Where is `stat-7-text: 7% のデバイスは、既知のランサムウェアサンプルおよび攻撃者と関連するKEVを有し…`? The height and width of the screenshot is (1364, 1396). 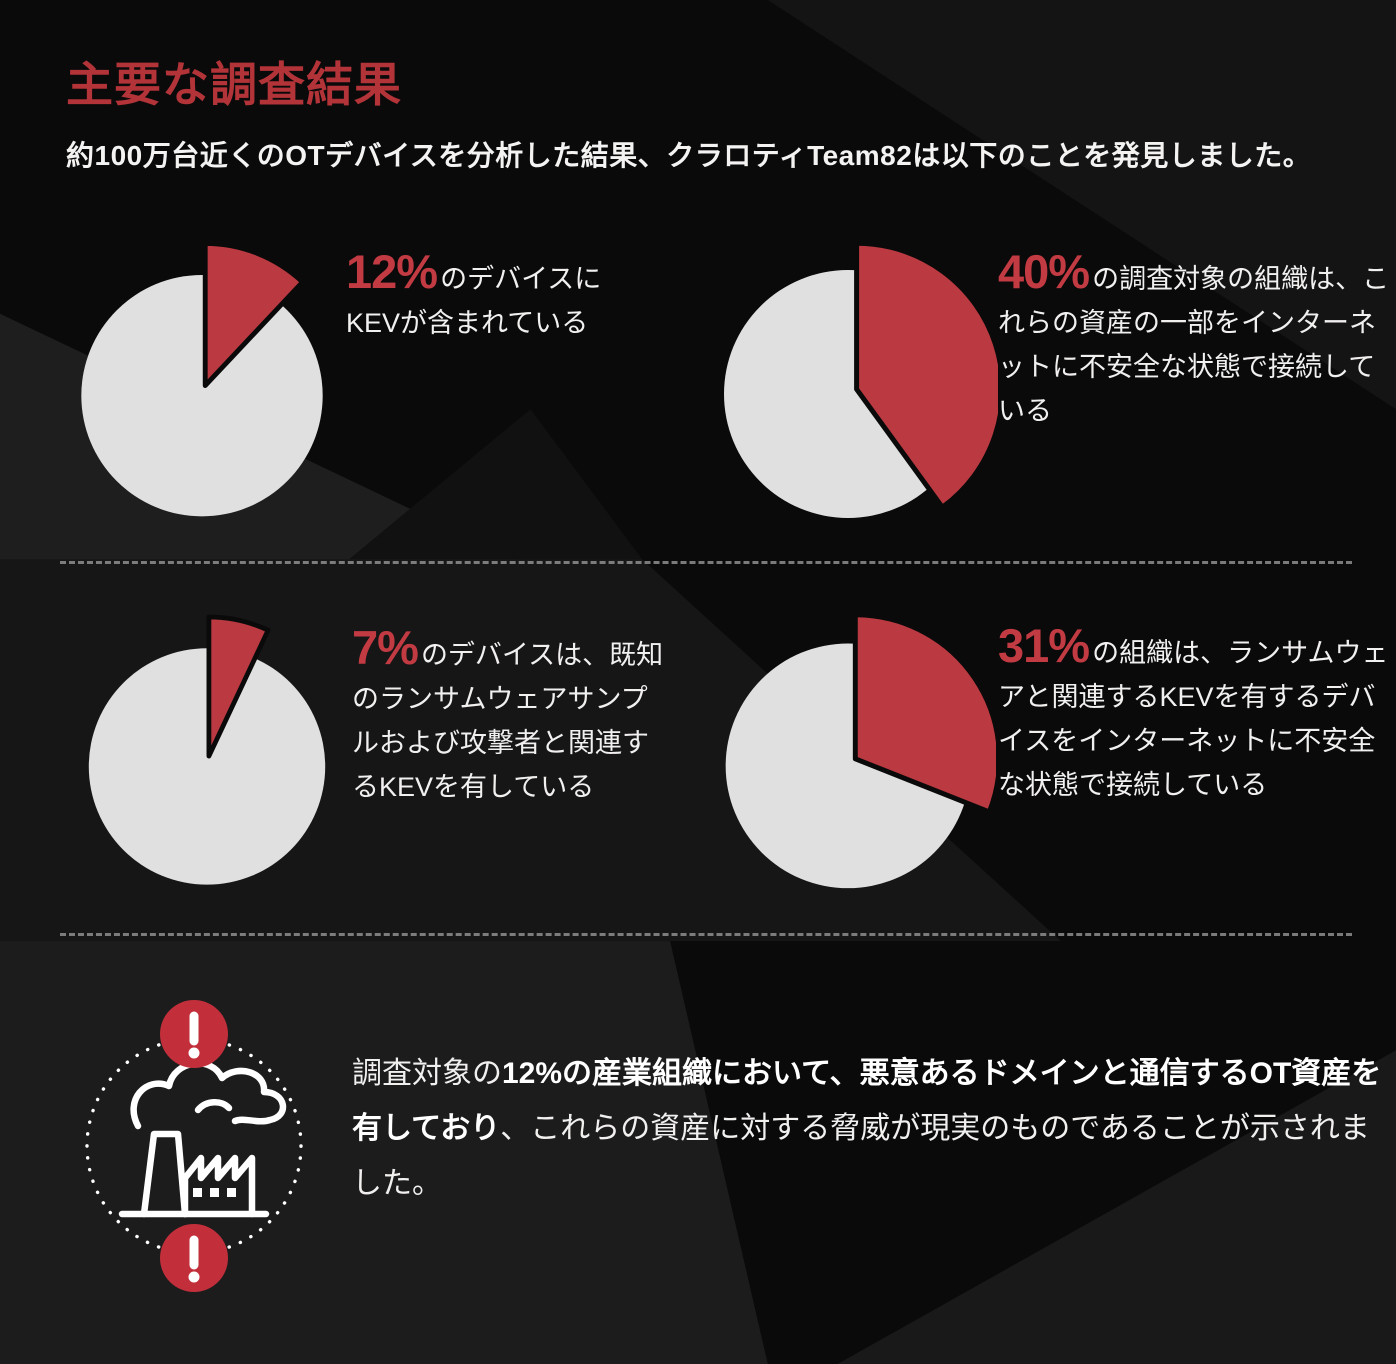
stat-7-text: 7% のデバイスは、既知のランサムウェアサンプルおよび攻撃者と関連するKEVを有し… is located at coordinates (512, 714).